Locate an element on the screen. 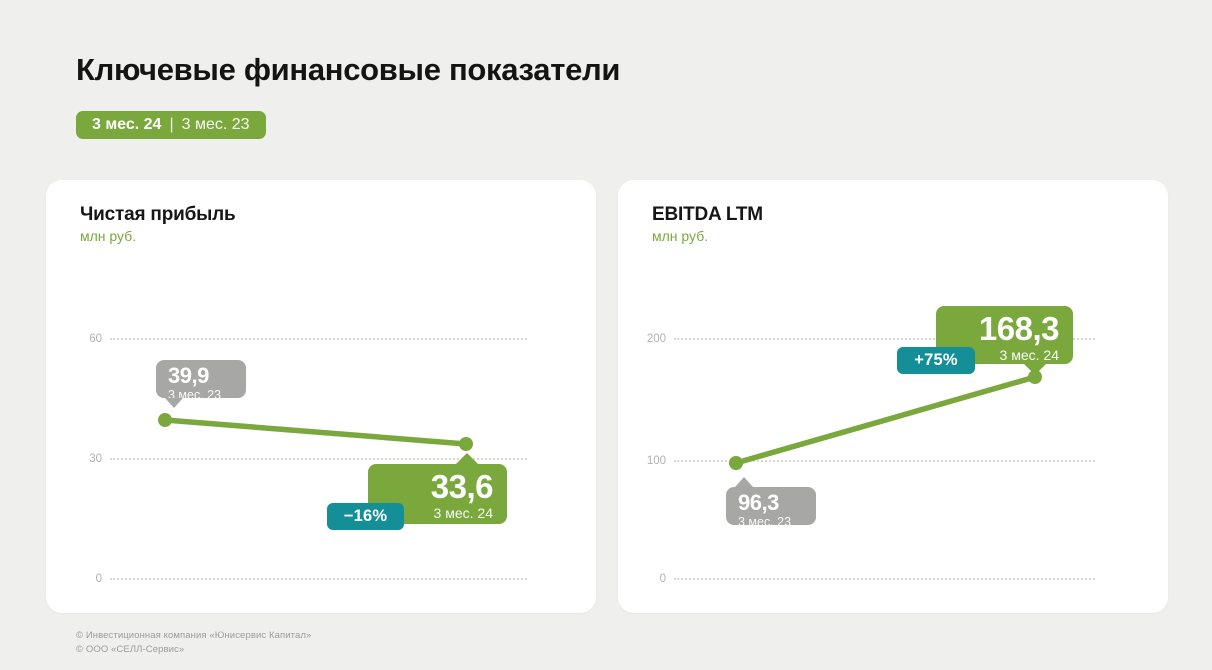  value-callout-prev-year: 96,3 3 мес. 23 is located at coordinates (771, 503).